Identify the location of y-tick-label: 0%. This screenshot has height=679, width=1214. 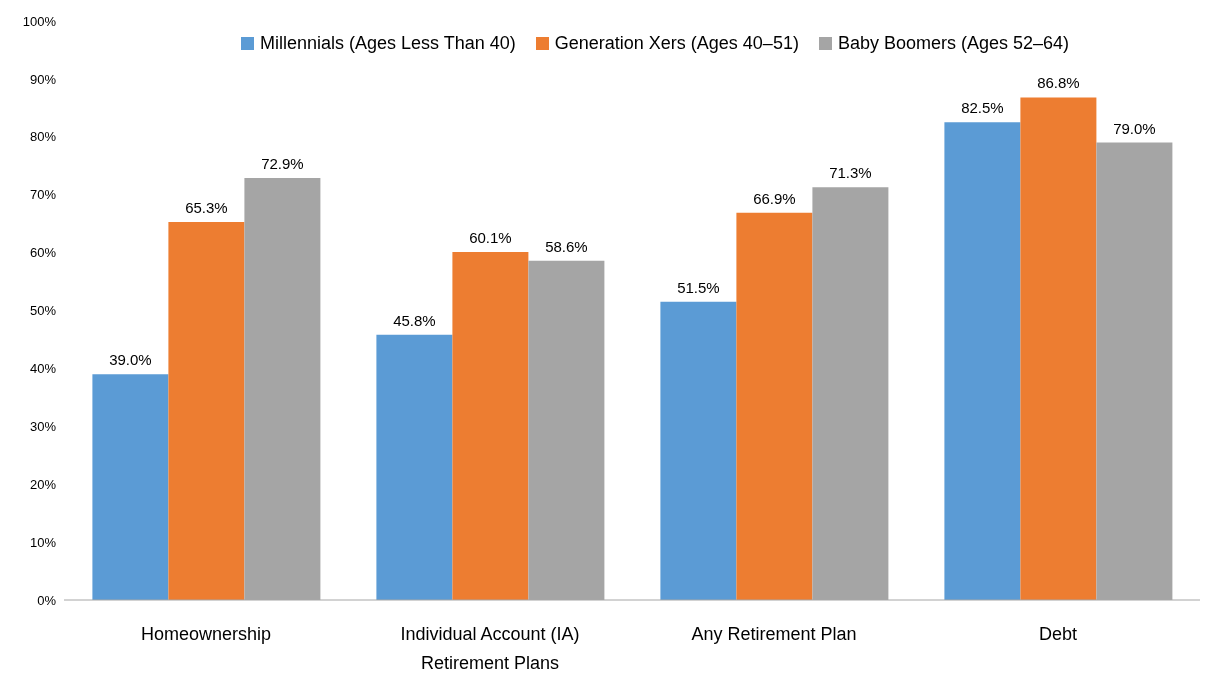
(47, 600).